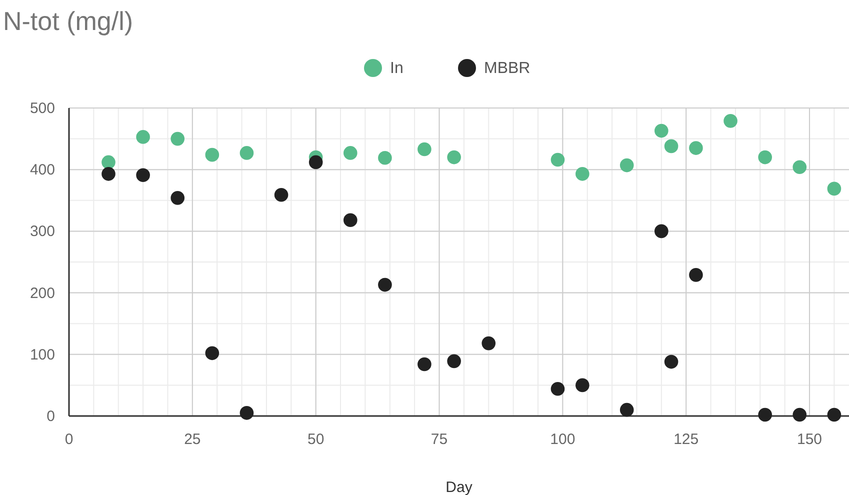  What do you see at coordinates (50, 416) in the screenshot?
I see `y-tick-label: 0` at bounding box center [50, 416].